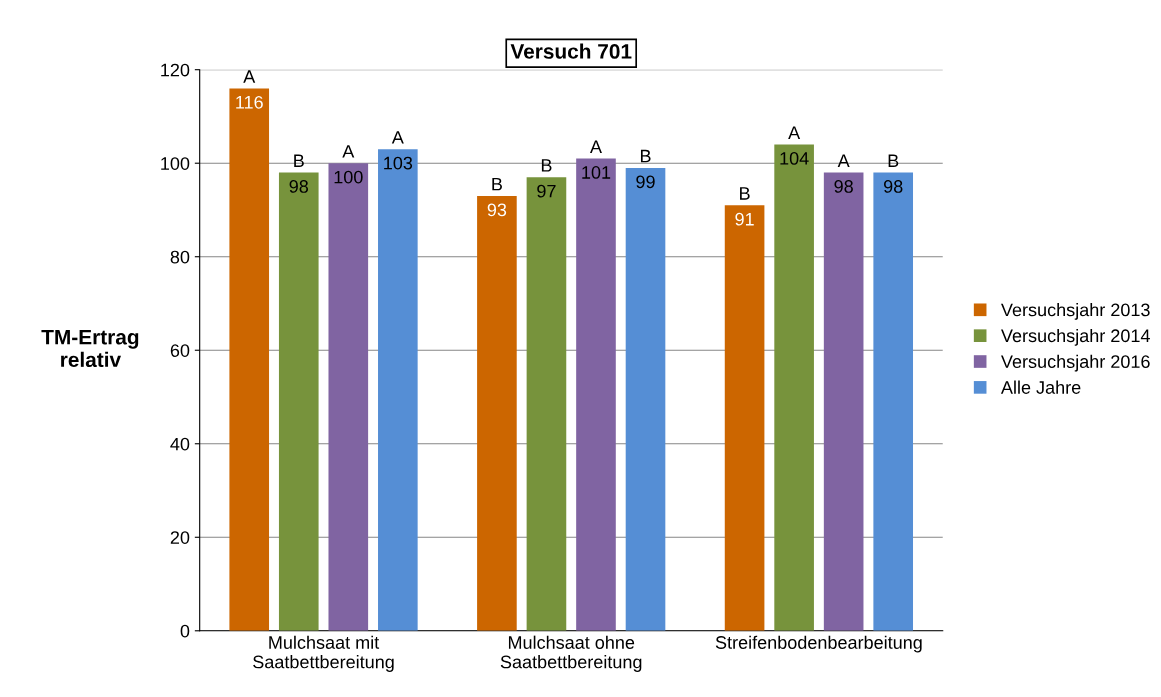 The width and height of the screenshot is (1161, 697). Describe the element at coordinates (398, 163) in the screenshot. I see `data-label: 103` at that location.